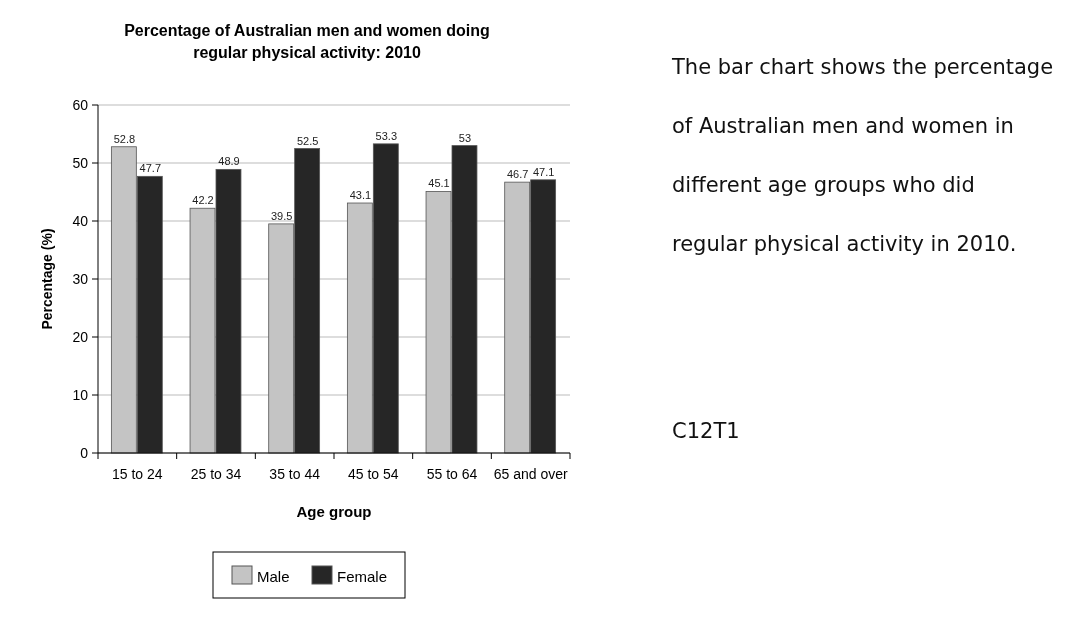  I want to click on legend-label: Male, so click(273, 576).